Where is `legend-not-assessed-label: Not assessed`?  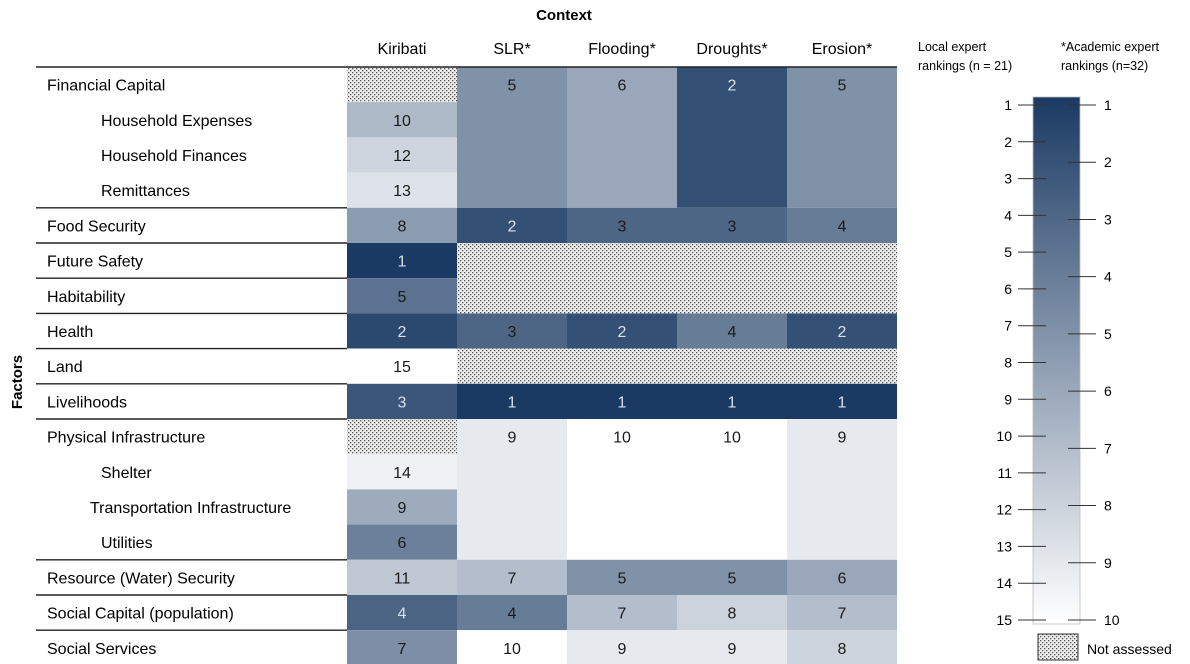
legend-not-assessed-label: Not assessed is located at coordinates (1129, 649).